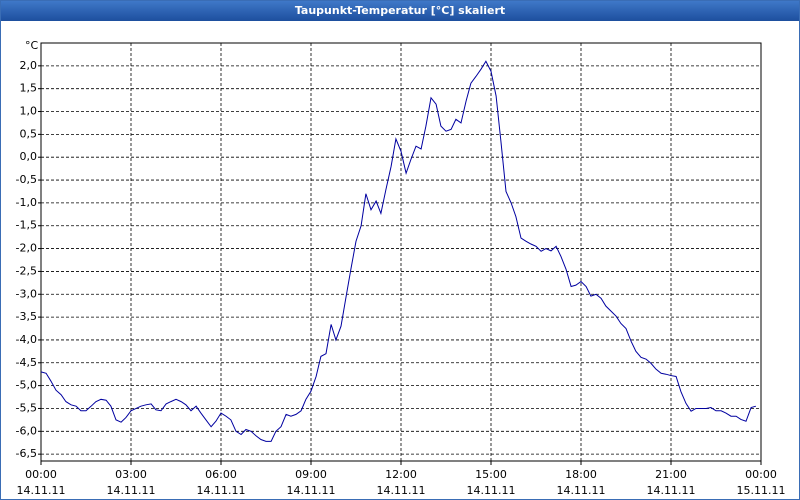  Describe the element at coordinates (29, 111) in the screenshot. I see `y-tick-label: 1,0` at that location.